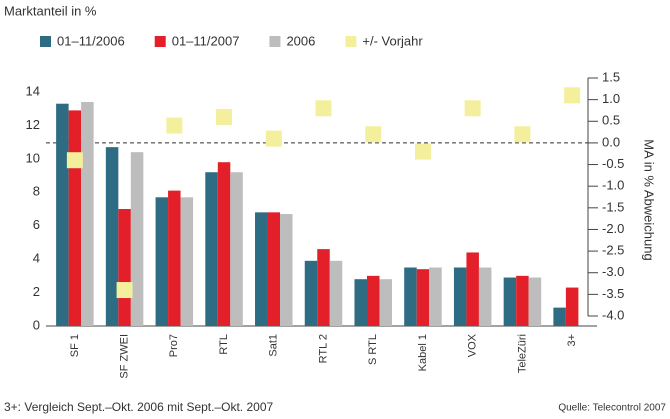 The image size is (670, 419). Describe the element at coordinates (649, 199) in the screenshot. I see `y2-axis-label: MA in % Abweichung` at that location.